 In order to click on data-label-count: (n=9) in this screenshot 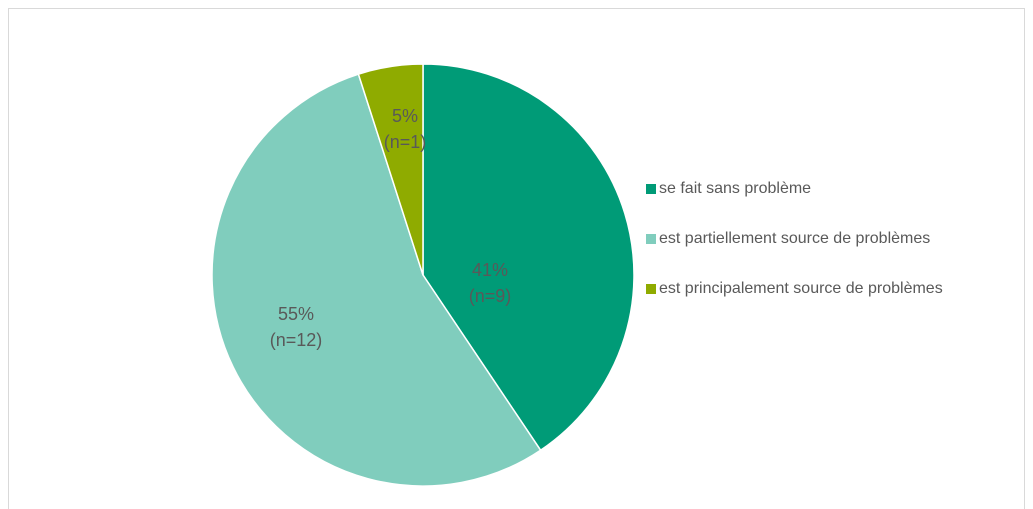, I will do `click(490, 296)`.